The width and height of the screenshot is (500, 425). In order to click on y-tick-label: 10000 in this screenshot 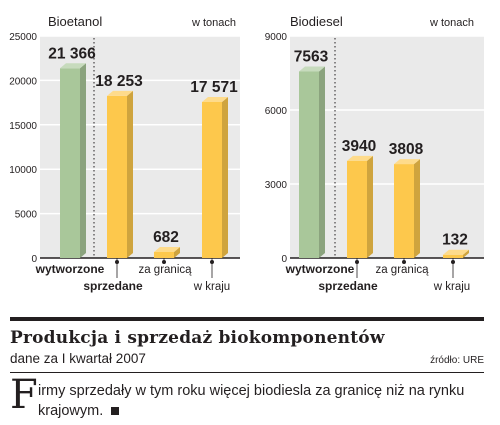, I will do `click(23, 170)`.